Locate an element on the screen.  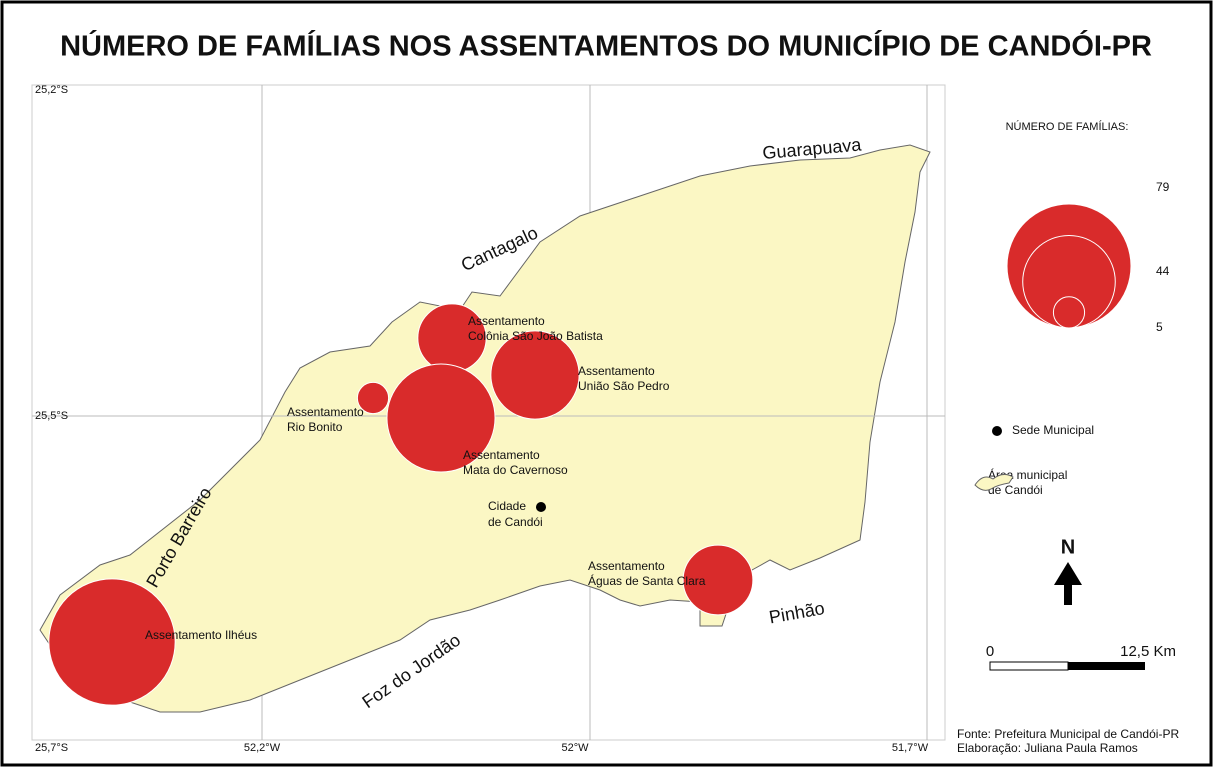
coordinate-label: 51,7°W is located at coordinates (910, 748).